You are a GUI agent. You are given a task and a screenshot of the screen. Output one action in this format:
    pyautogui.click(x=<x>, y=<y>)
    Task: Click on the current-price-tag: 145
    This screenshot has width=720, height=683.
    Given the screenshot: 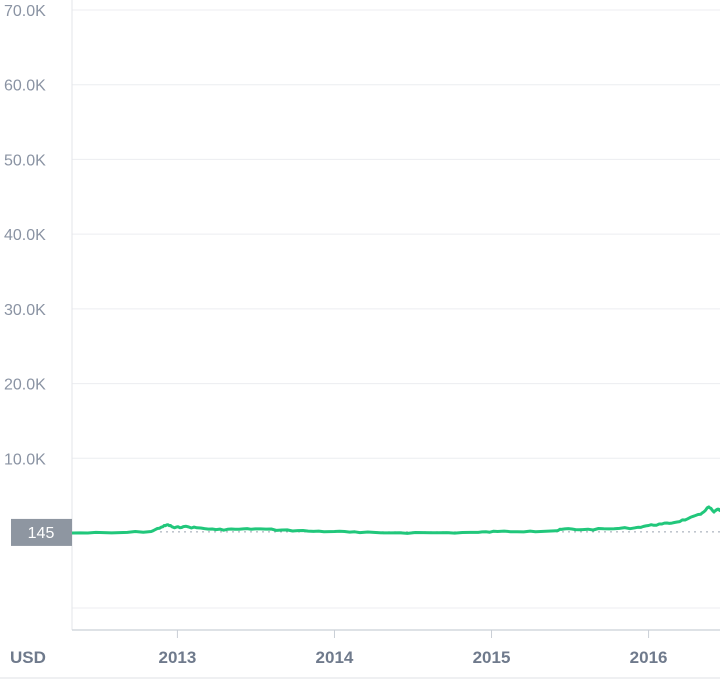 What is the action you would take?
    pyautogui.click(x=41, y=532)
    